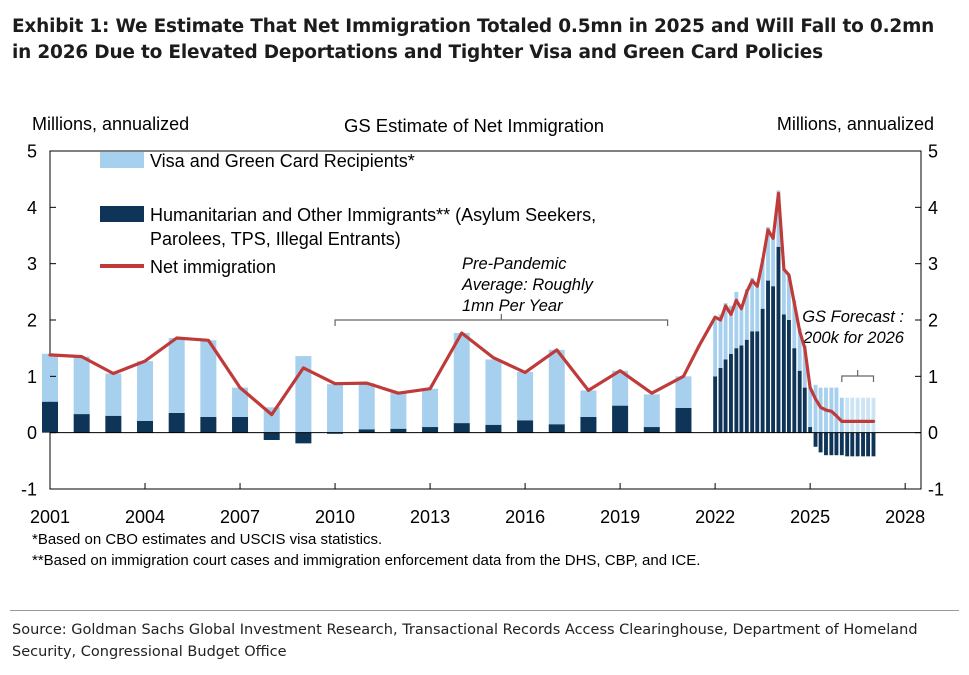 The width and height of the screenshot is (969, 675). What do you see at coordinates (933, 152) in the screenshot?
I see `right-y-tick-label: 5` at bounding box center [933, 152].